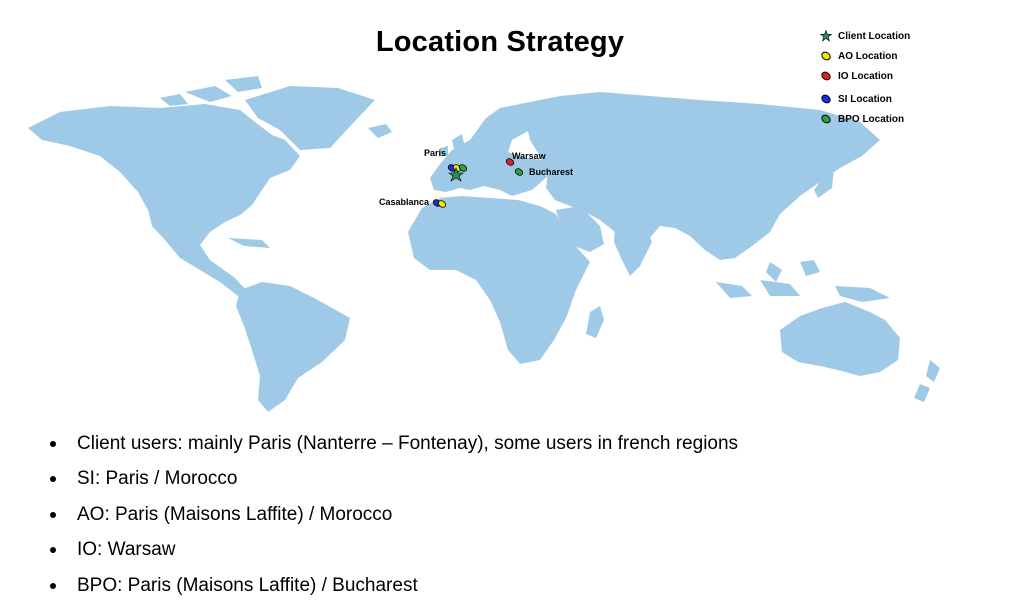 Image resolution: width=1024 pixels, height=604 pixels. What do you see at coordinates (633, 251) in the screenshot?
I see `india` at bounding box center [633, 251].